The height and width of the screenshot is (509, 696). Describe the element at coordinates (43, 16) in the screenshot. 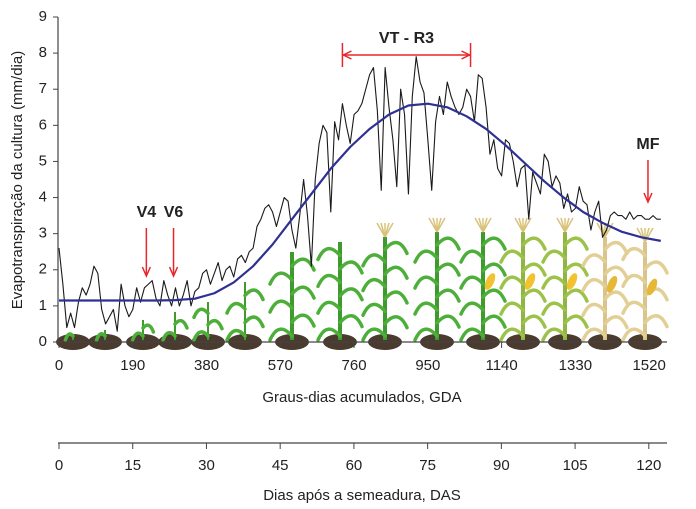

I see `y-tick-label: 9` at that location.